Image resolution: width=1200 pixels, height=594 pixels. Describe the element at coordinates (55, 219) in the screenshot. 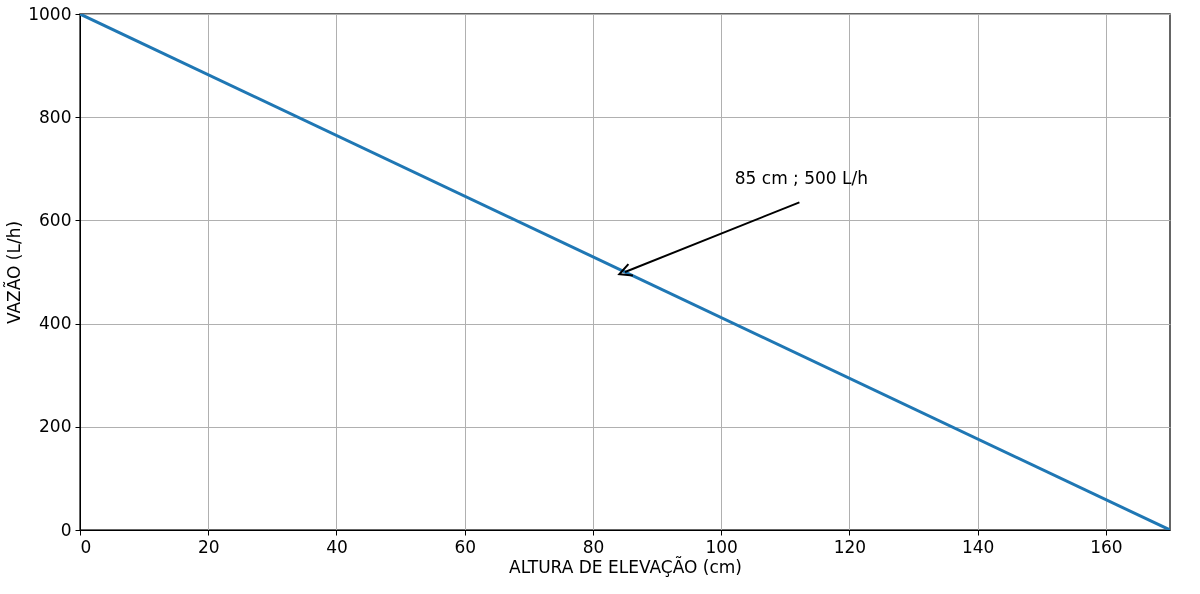

I see `y-tick-label: 600` at that location.